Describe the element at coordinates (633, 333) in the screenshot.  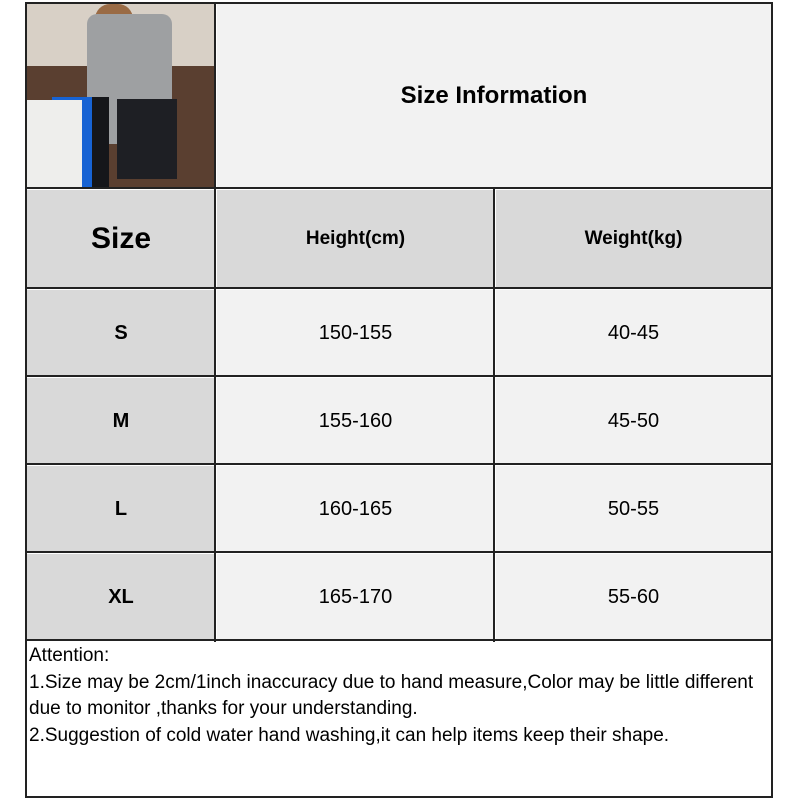
I see `weight-cell: 40-45` at that location.